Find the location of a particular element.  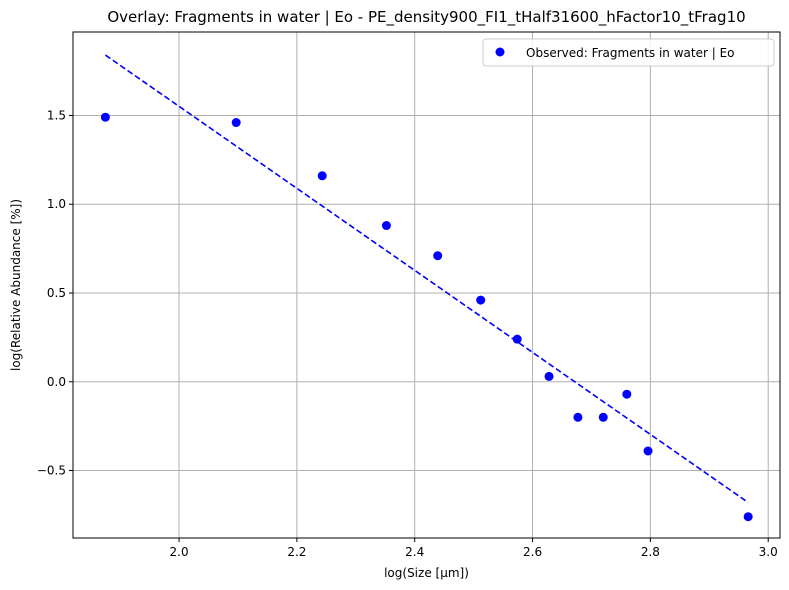

y-tick-label: 0.0 is located at coordinates (56, 382).